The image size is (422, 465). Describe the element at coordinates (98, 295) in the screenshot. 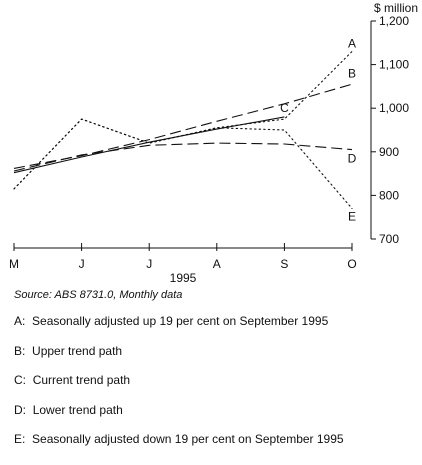

I see `chart-source: Source: ABS 8731.0, Monthly data` at that location.